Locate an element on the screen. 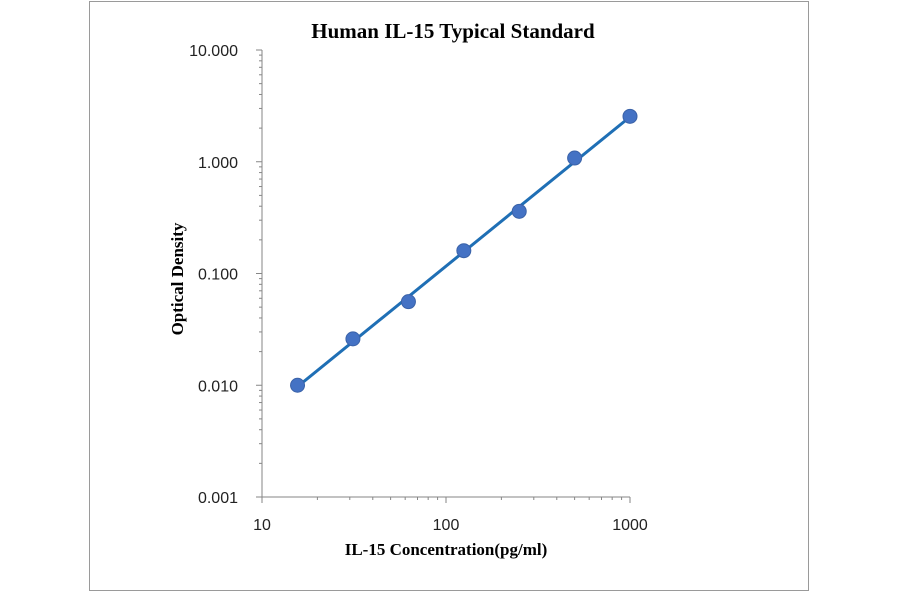 Image resolution: width=900 pixels, height=594 pixels. y-tick-label: 1.000 is located at coordinates (218, 163).